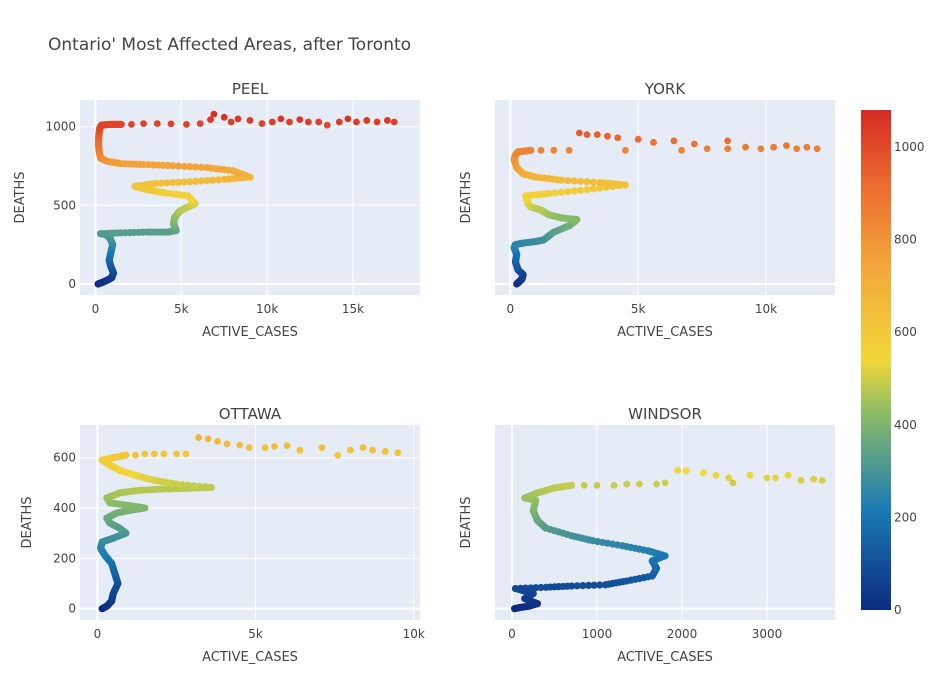  I want to click on colorbar-tick-label: 0, so click(898, 610).